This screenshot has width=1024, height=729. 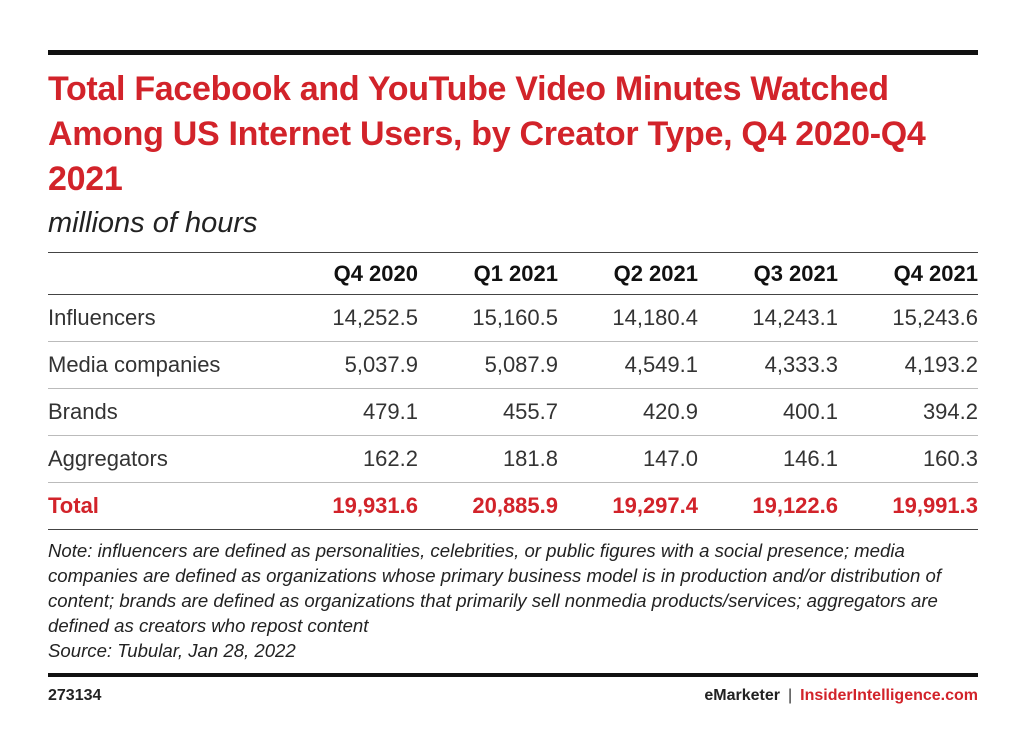 I want to click on column-header: Q4 2021, so click(x=935, y=273).